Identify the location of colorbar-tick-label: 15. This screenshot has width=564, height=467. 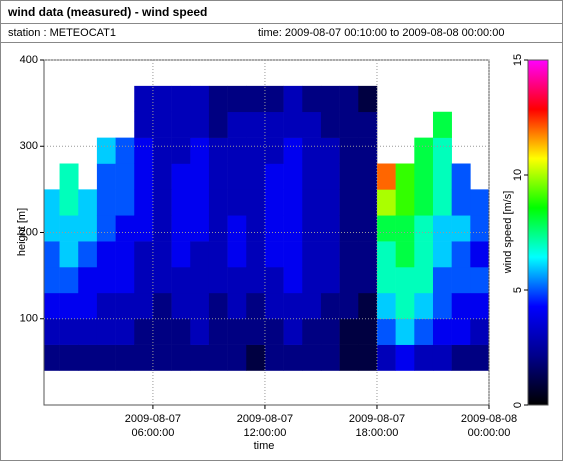
(518, 60).